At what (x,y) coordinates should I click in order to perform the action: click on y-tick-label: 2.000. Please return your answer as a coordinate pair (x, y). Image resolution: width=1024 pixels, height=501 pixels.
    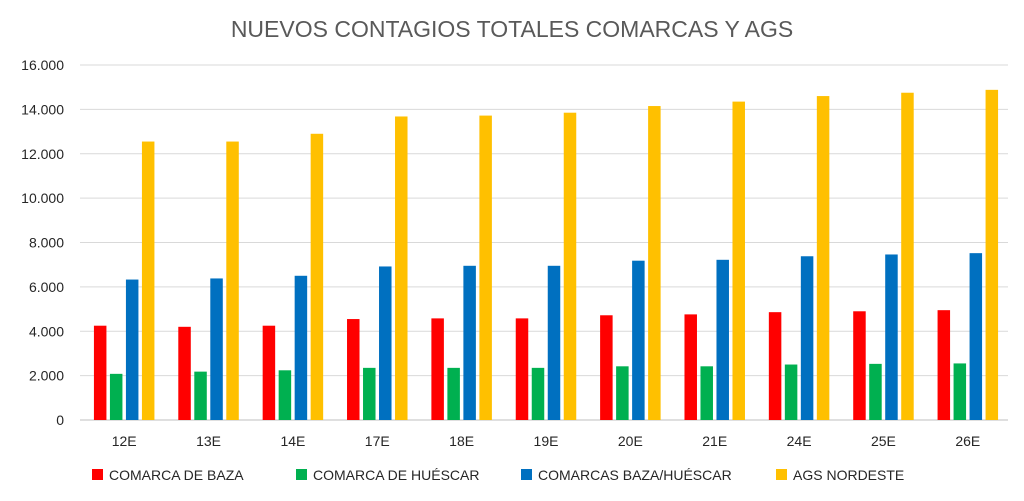
    Looking at the image, I should click on (46, 376).